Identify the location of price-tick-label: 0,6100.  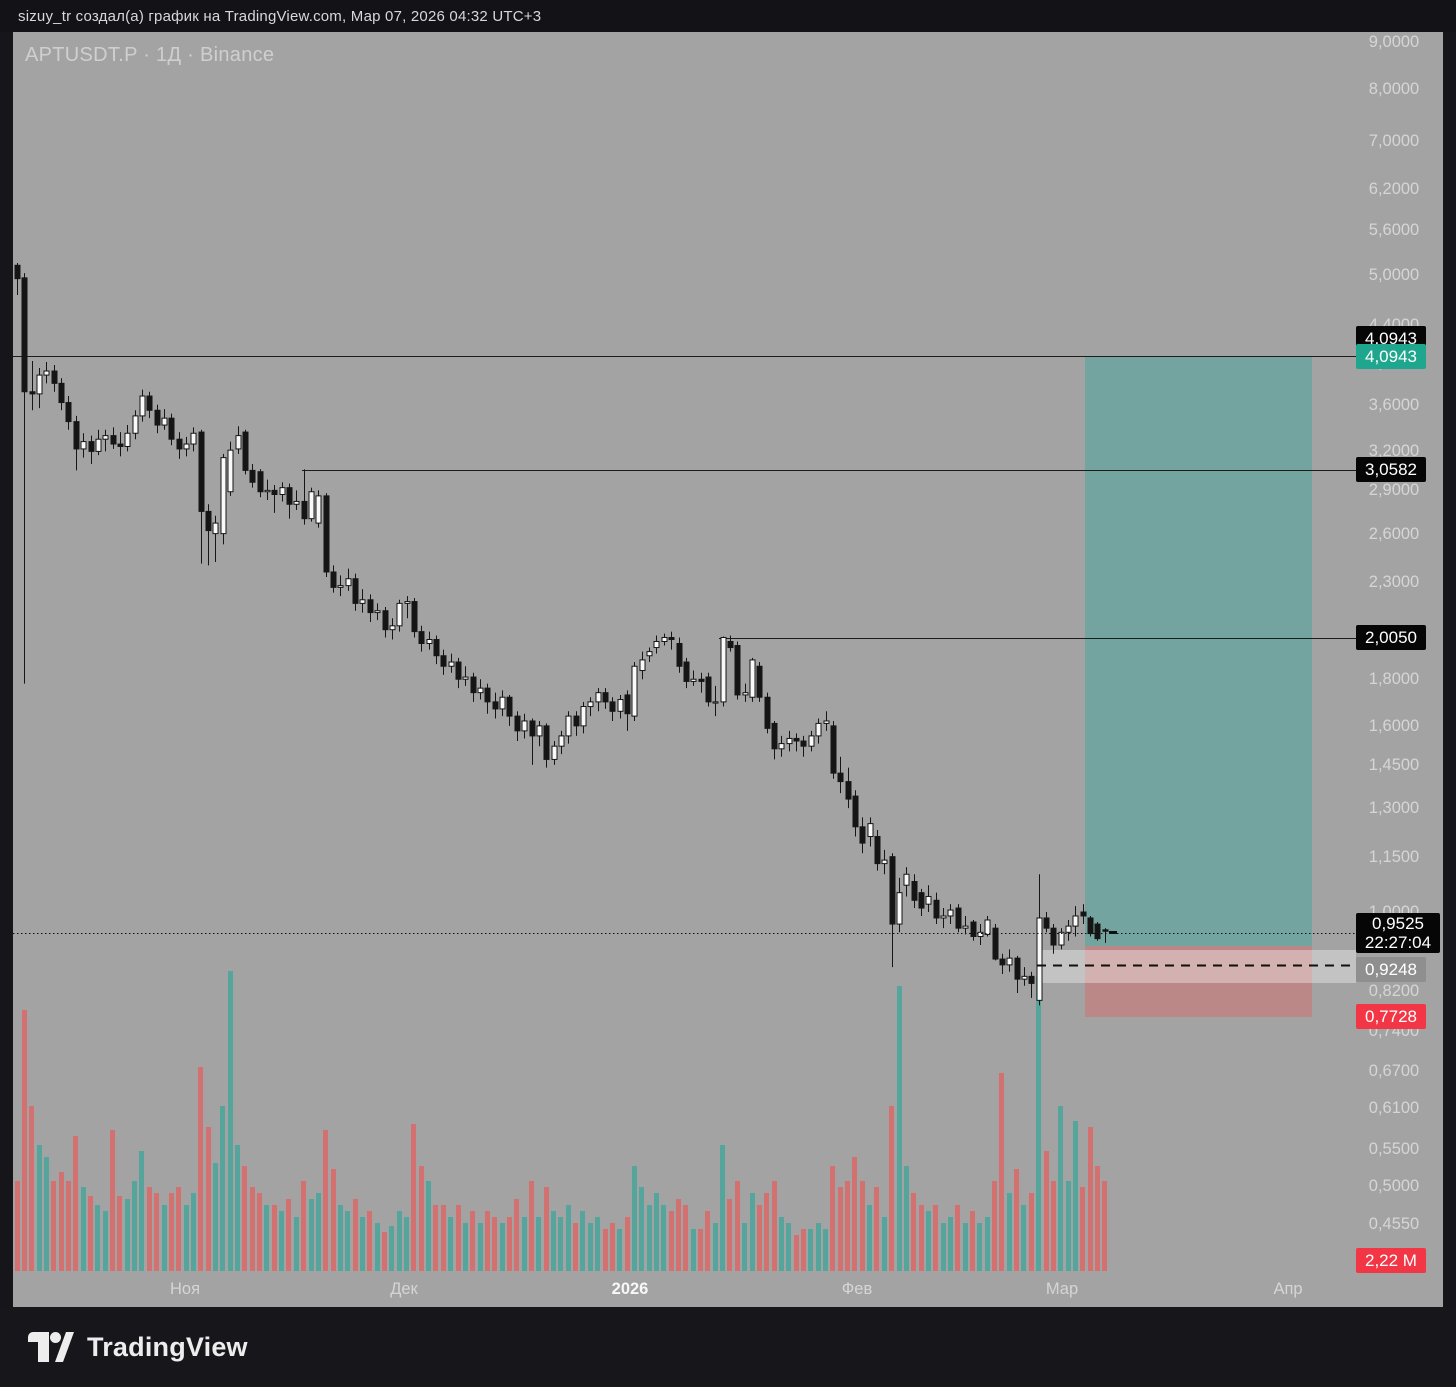
(1394, 1107).